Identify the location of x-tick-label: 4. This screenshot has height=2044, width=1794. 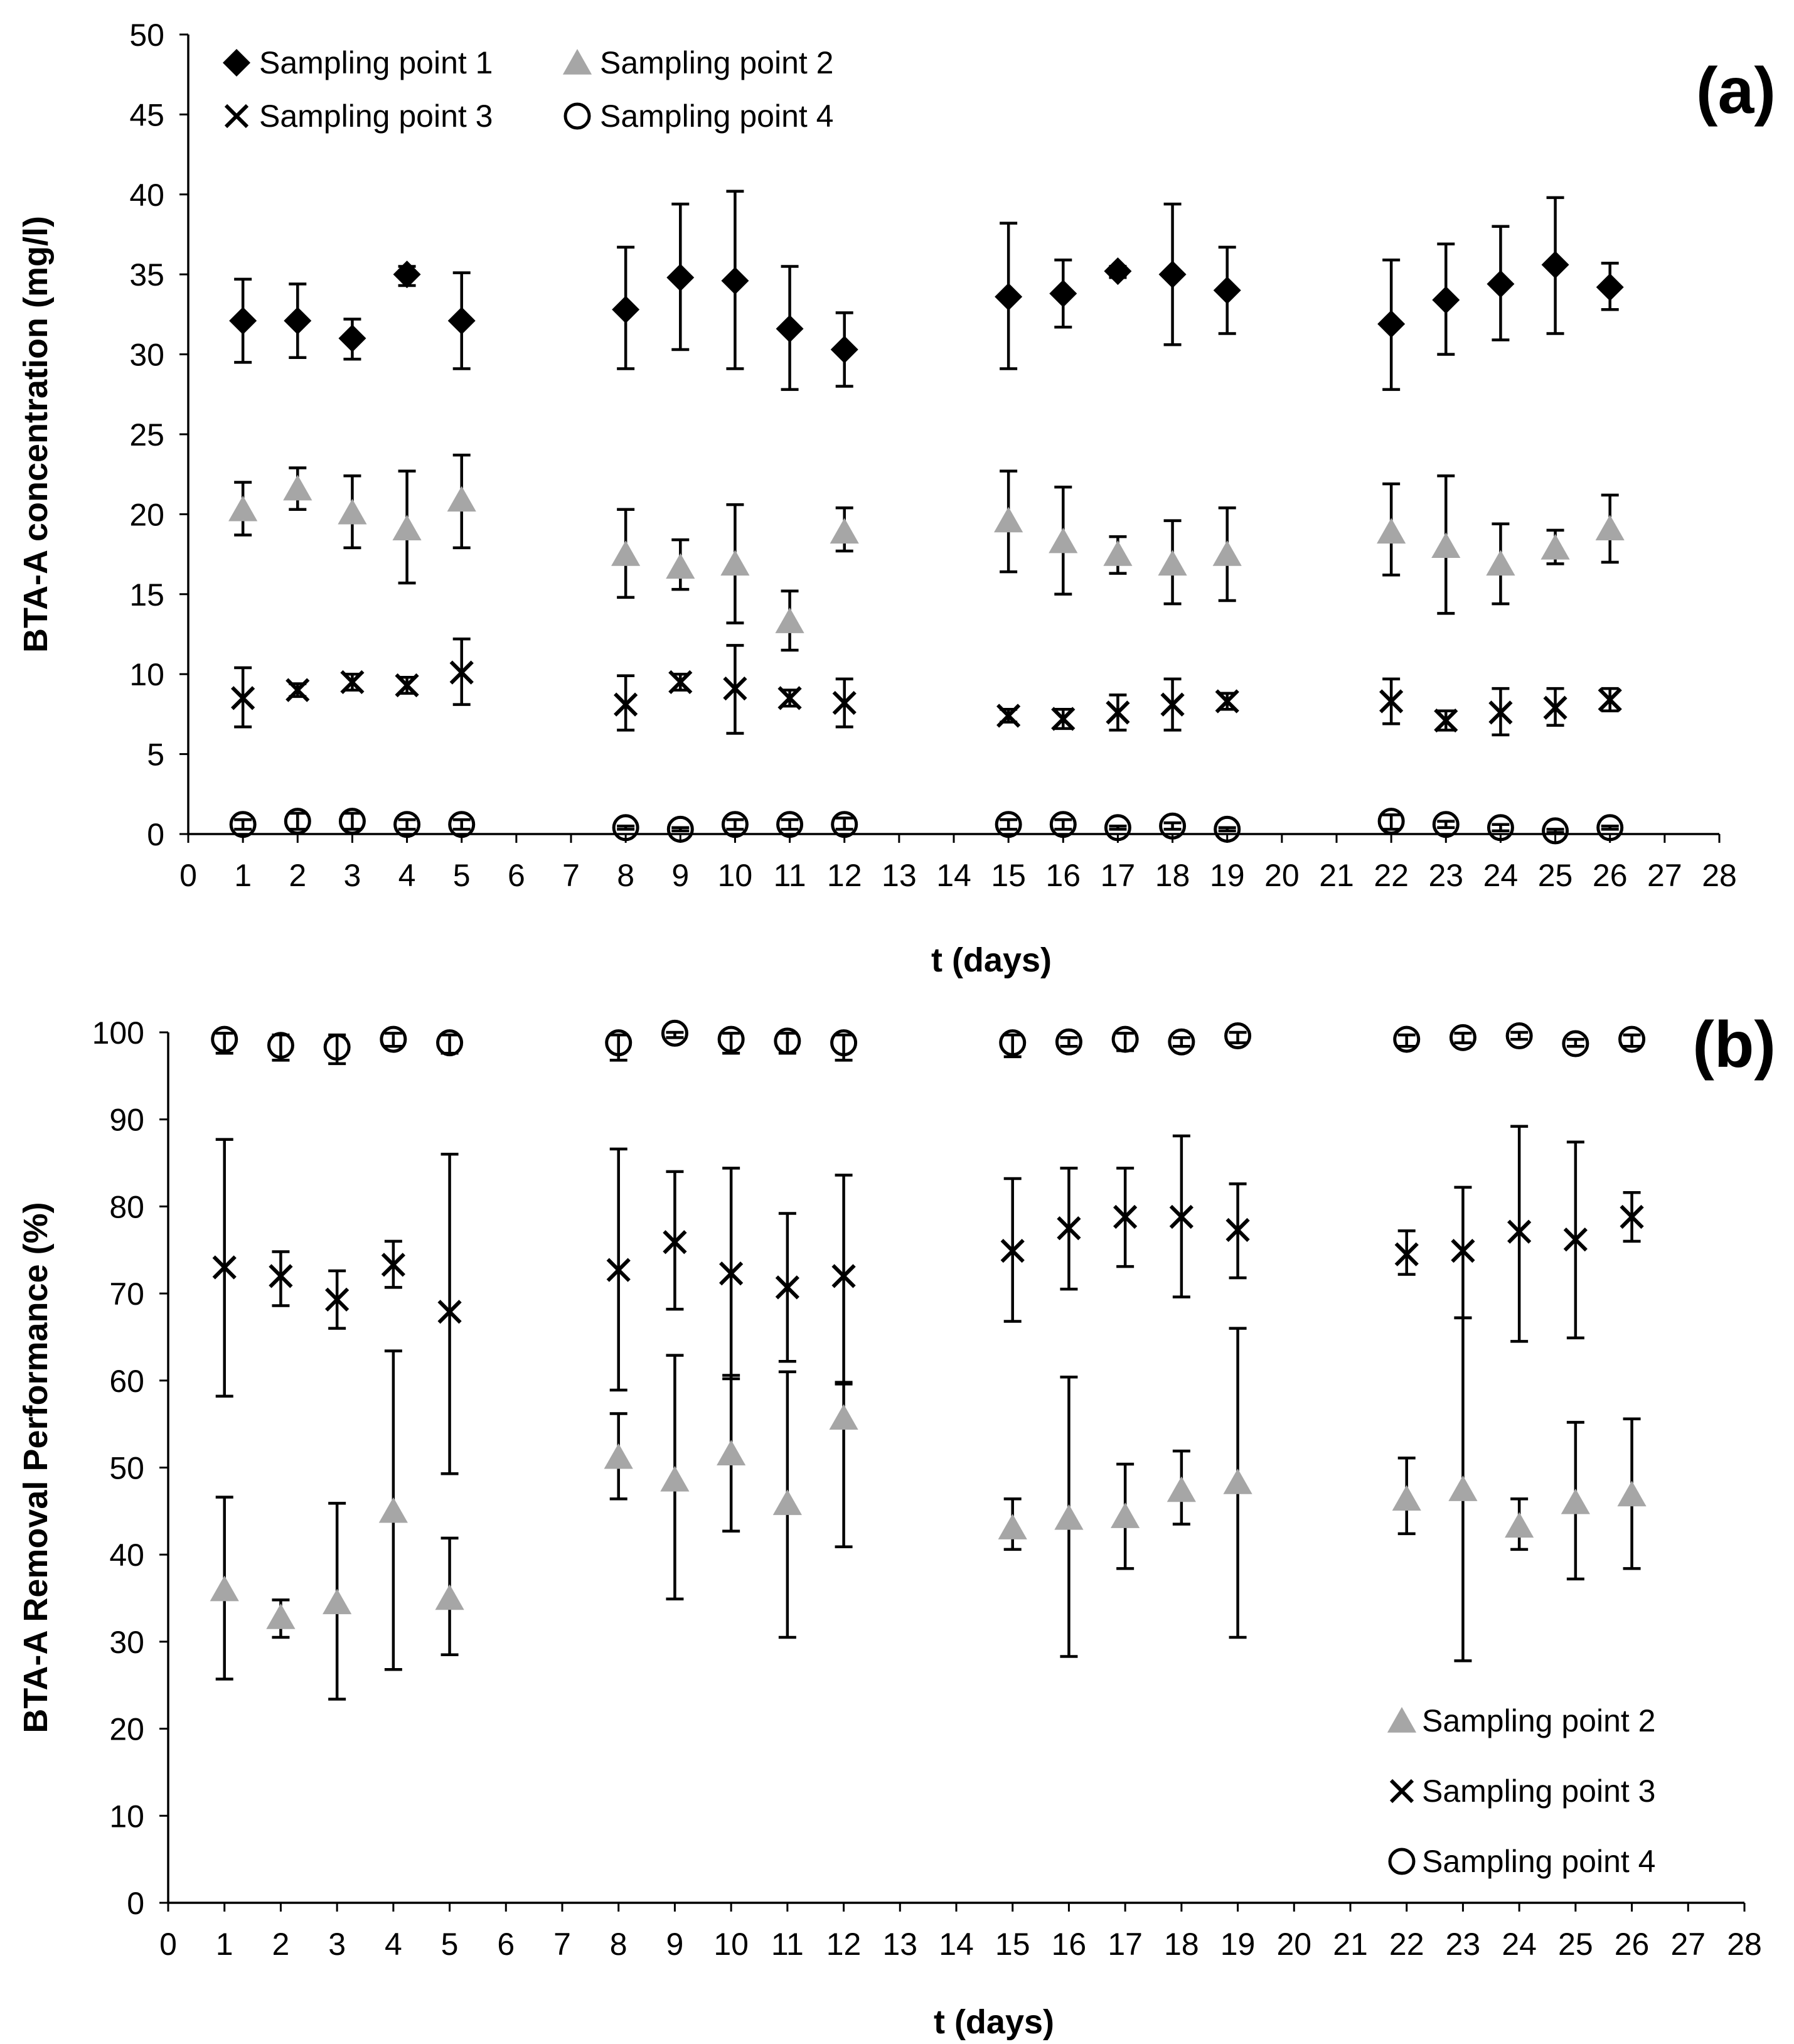
(407, 876).